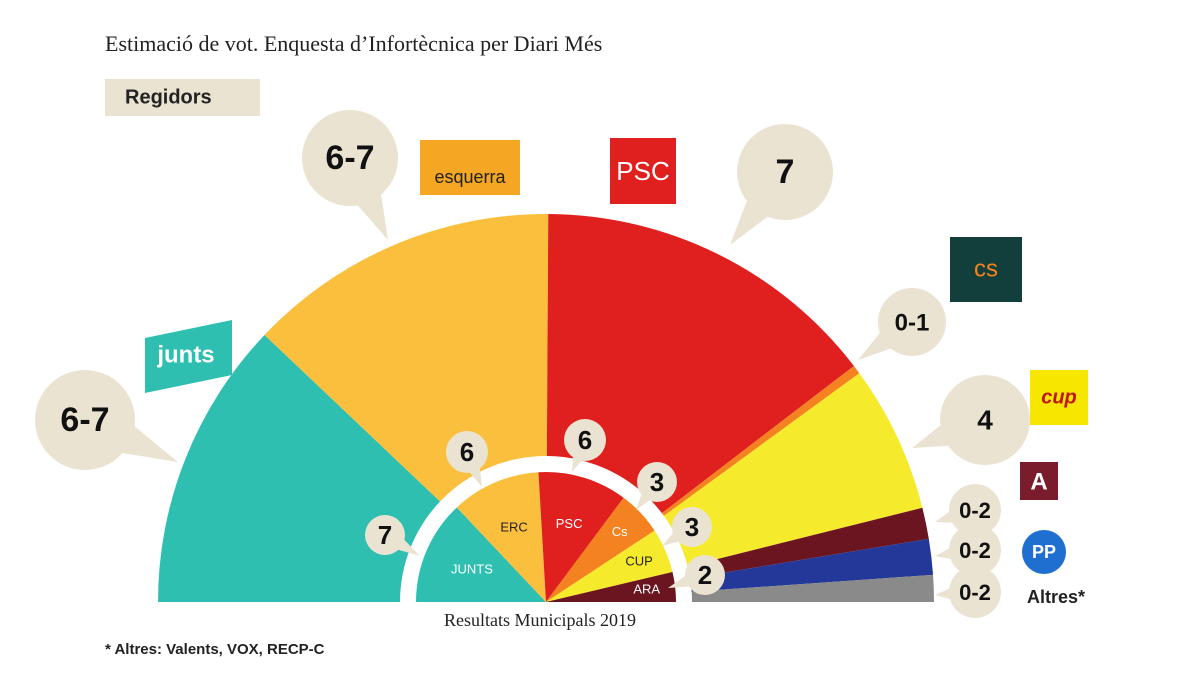 This screenshot has width=1200, height=675. What do you see at coordinates (470, 177) in the screenshot?
I see `logo: esquerra` at bounding box center [470, 177].